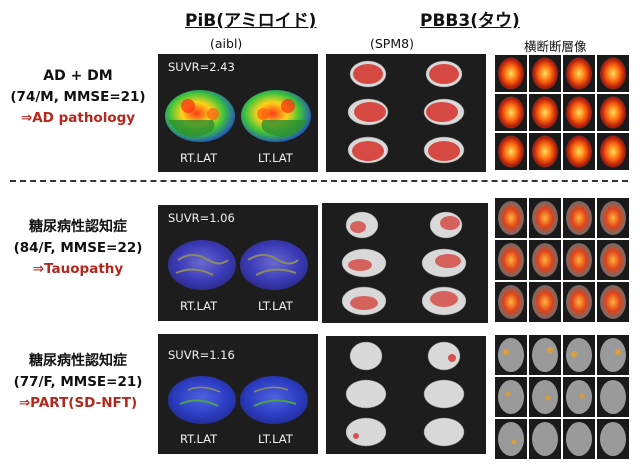  What do you see at coordinates (78, 118) in the screenshot?
I see `patient-1-pathology: ⇒AD pathology` at bounding box center [78, 118].